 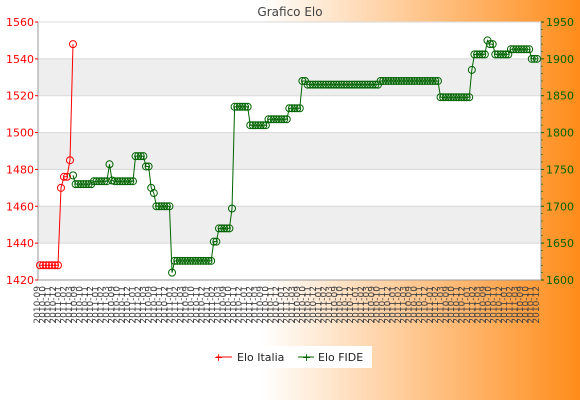 What do you see at coordinates (20, 96) in the screenshot?
I see `left-tick-label: 1520` at bounding box center [20, 96].